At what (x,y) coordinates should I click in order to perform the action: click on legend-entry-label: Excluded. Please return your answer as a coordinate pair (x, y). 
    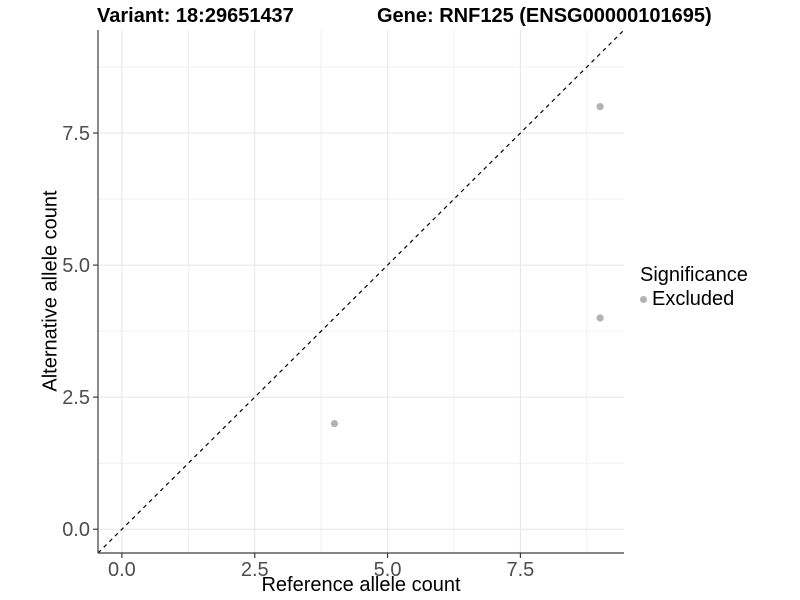
    Looking at the image, I should click on (693, 299).